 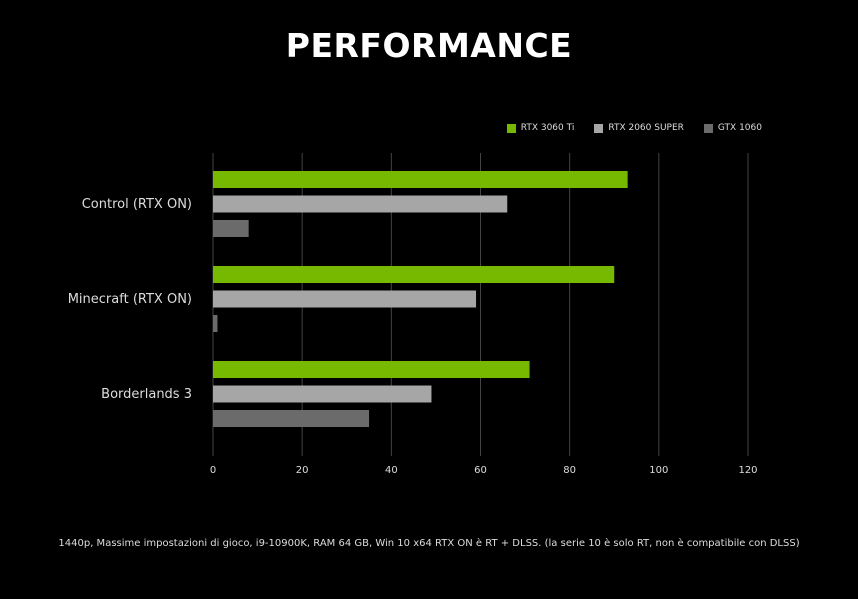 I want to click on legend-item-gtx-1060: GTX 1060, so click(x=732, y=128).